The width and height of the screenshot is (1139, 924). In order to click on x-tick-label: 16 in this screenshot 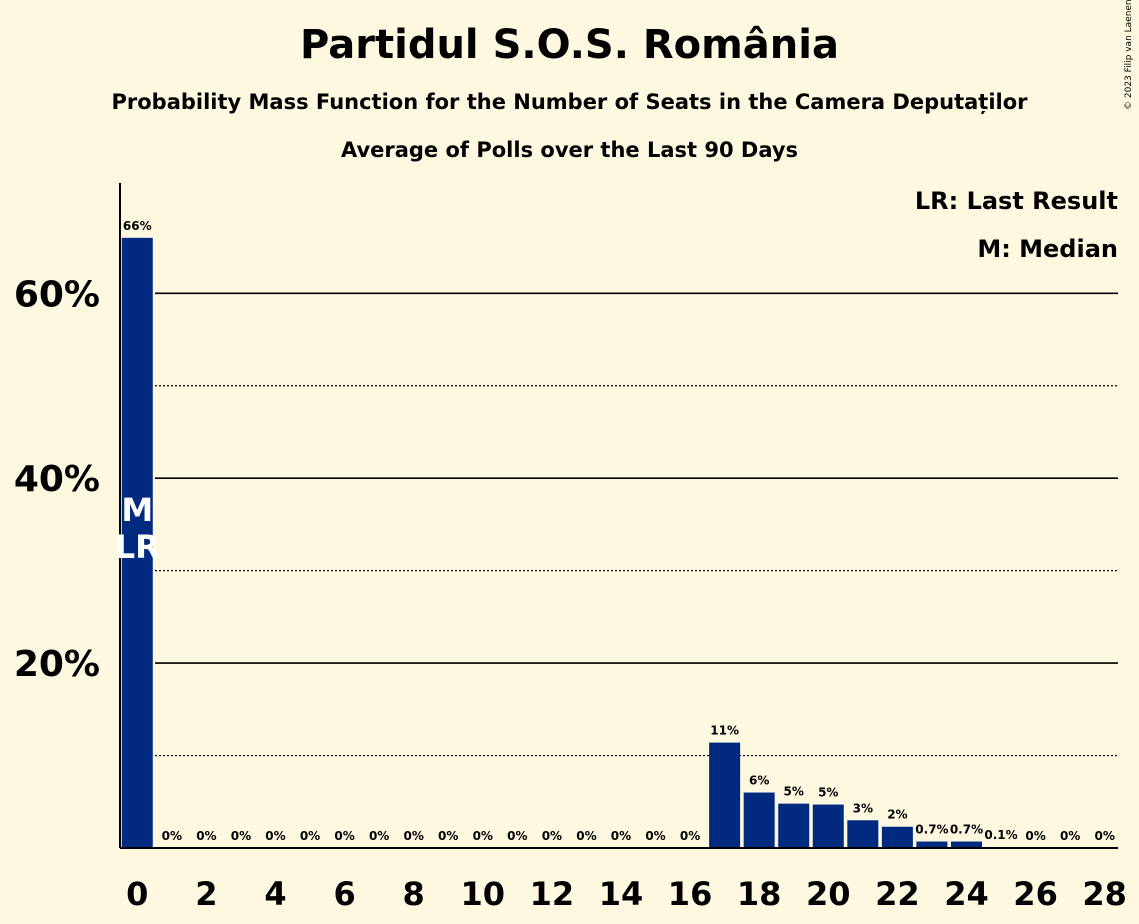, I will do `click(690, 894)`.